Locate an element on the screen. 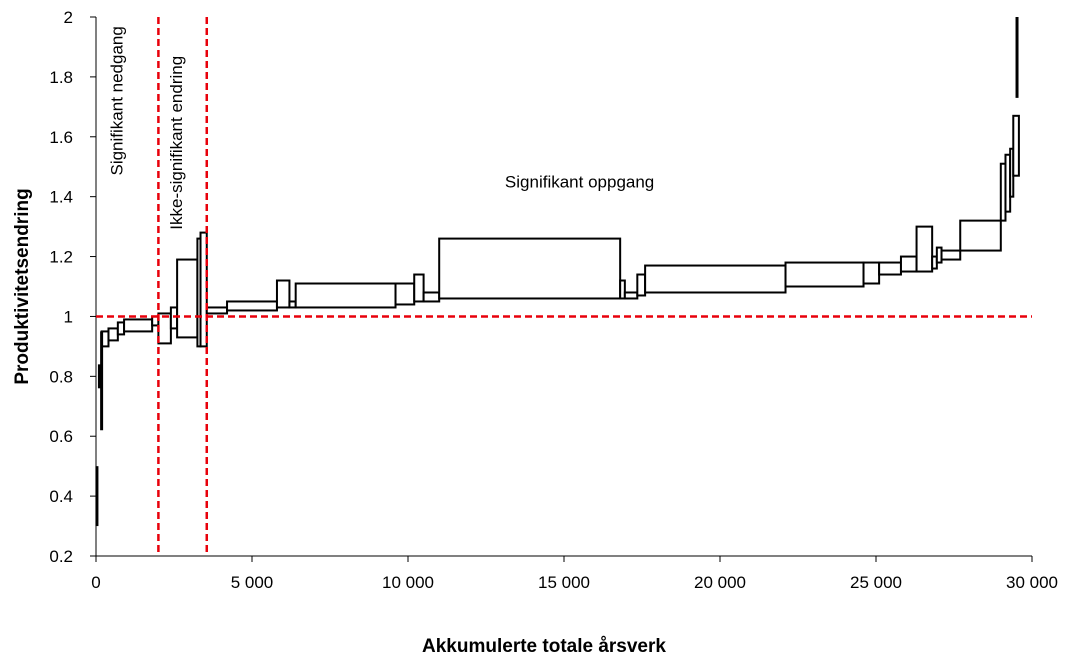 Image resolution: width=1072 pixels, height=668 pixels. region-label-1: Ikke-signifikant endring is located at coordinates (176, 143).